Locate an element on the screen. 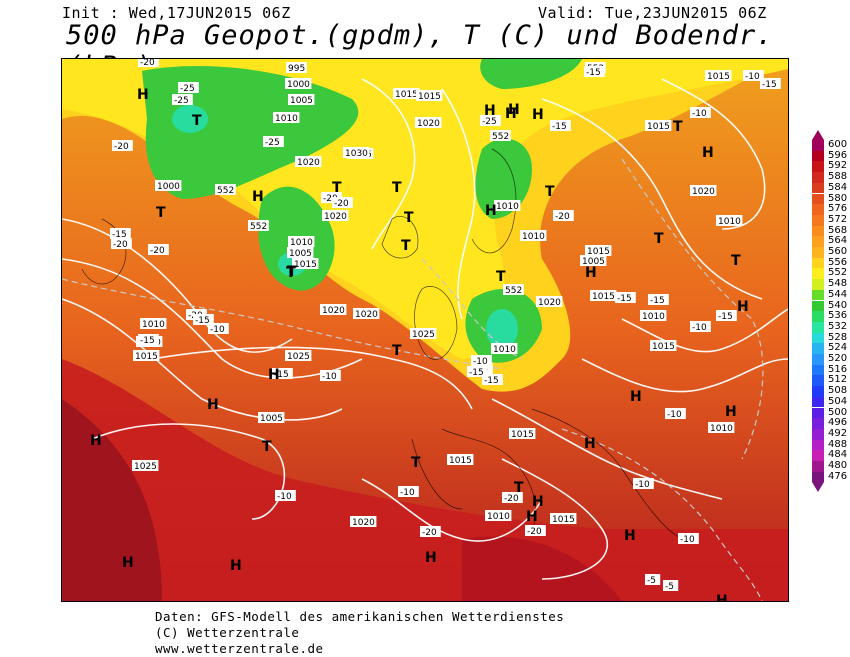 The image size is (850, 657). temperature-label: -5 is located at coordinates (671, 586).